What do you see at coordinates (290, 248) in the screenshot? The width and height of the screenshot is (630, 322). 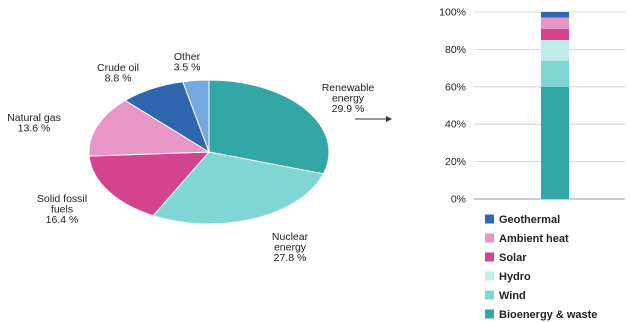 I see `pie-label-nuclear-energy-1: energy` at bounding box center [290, 248].